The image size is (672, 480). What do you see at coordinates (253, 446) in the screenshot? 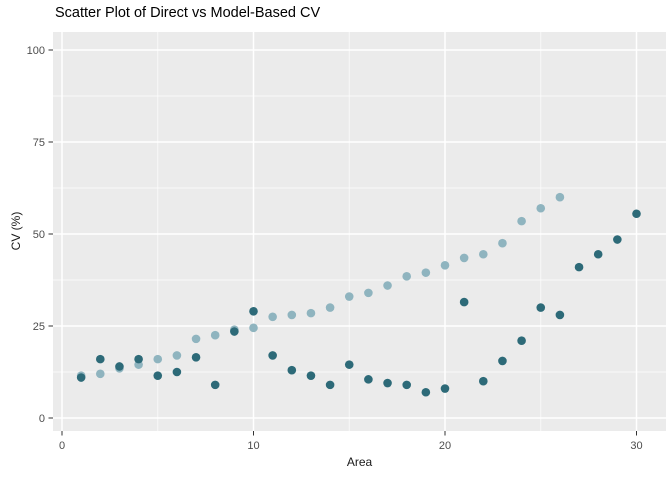
I see `x-tick-label: 10` at bounding box center [253, 446].